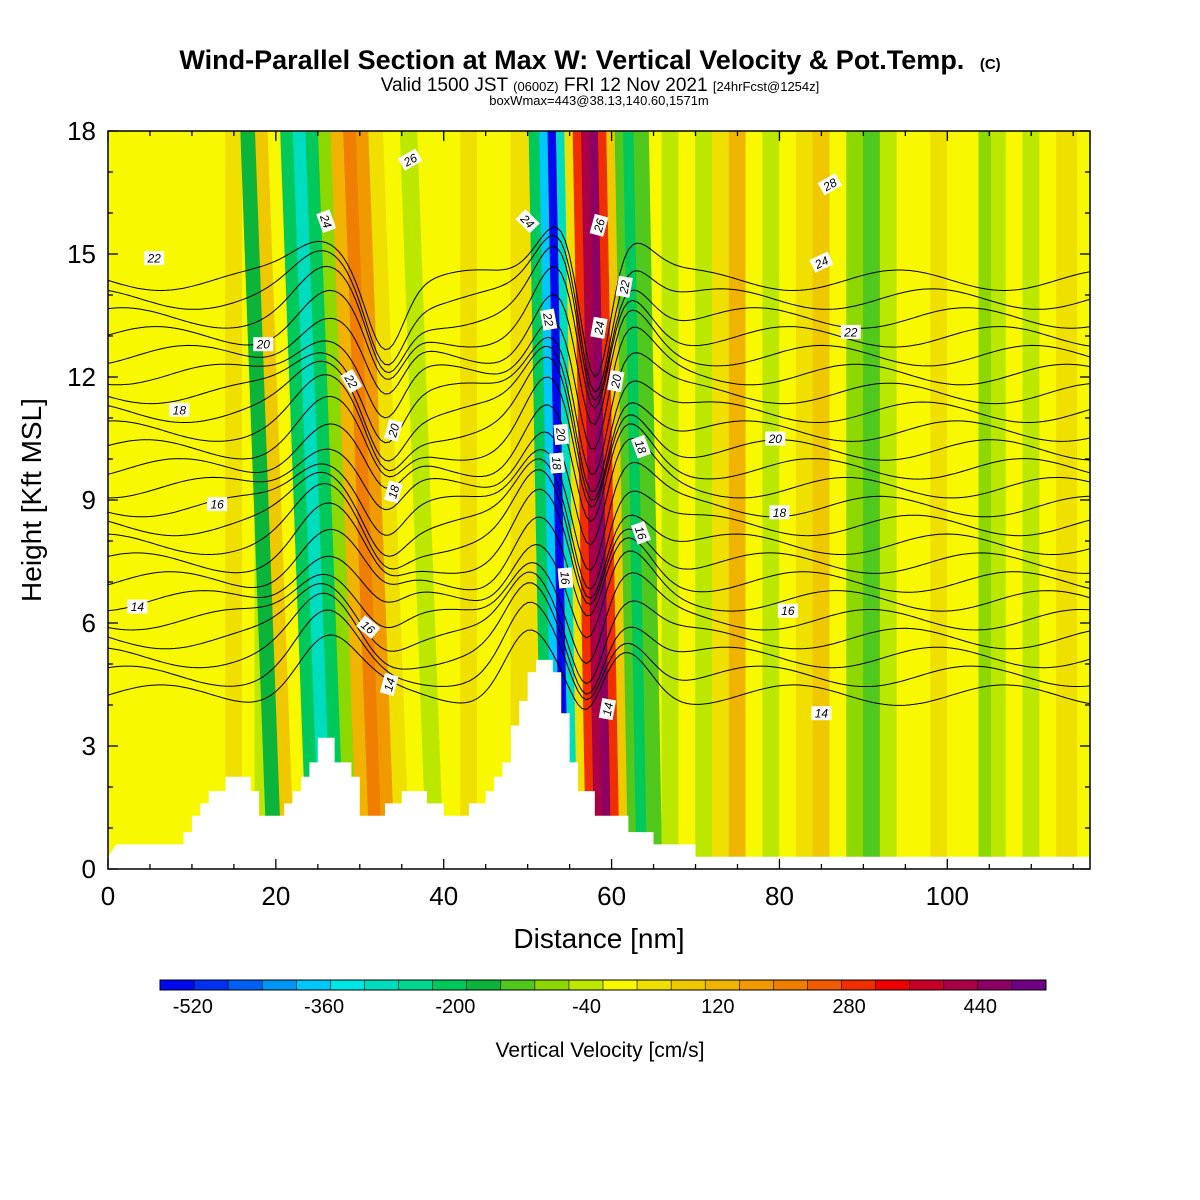  What do you see at coordinates (455, 1007) in the screenshot?
I see `colorbar-tick-label: -200` at bounding box center [455, 1007].